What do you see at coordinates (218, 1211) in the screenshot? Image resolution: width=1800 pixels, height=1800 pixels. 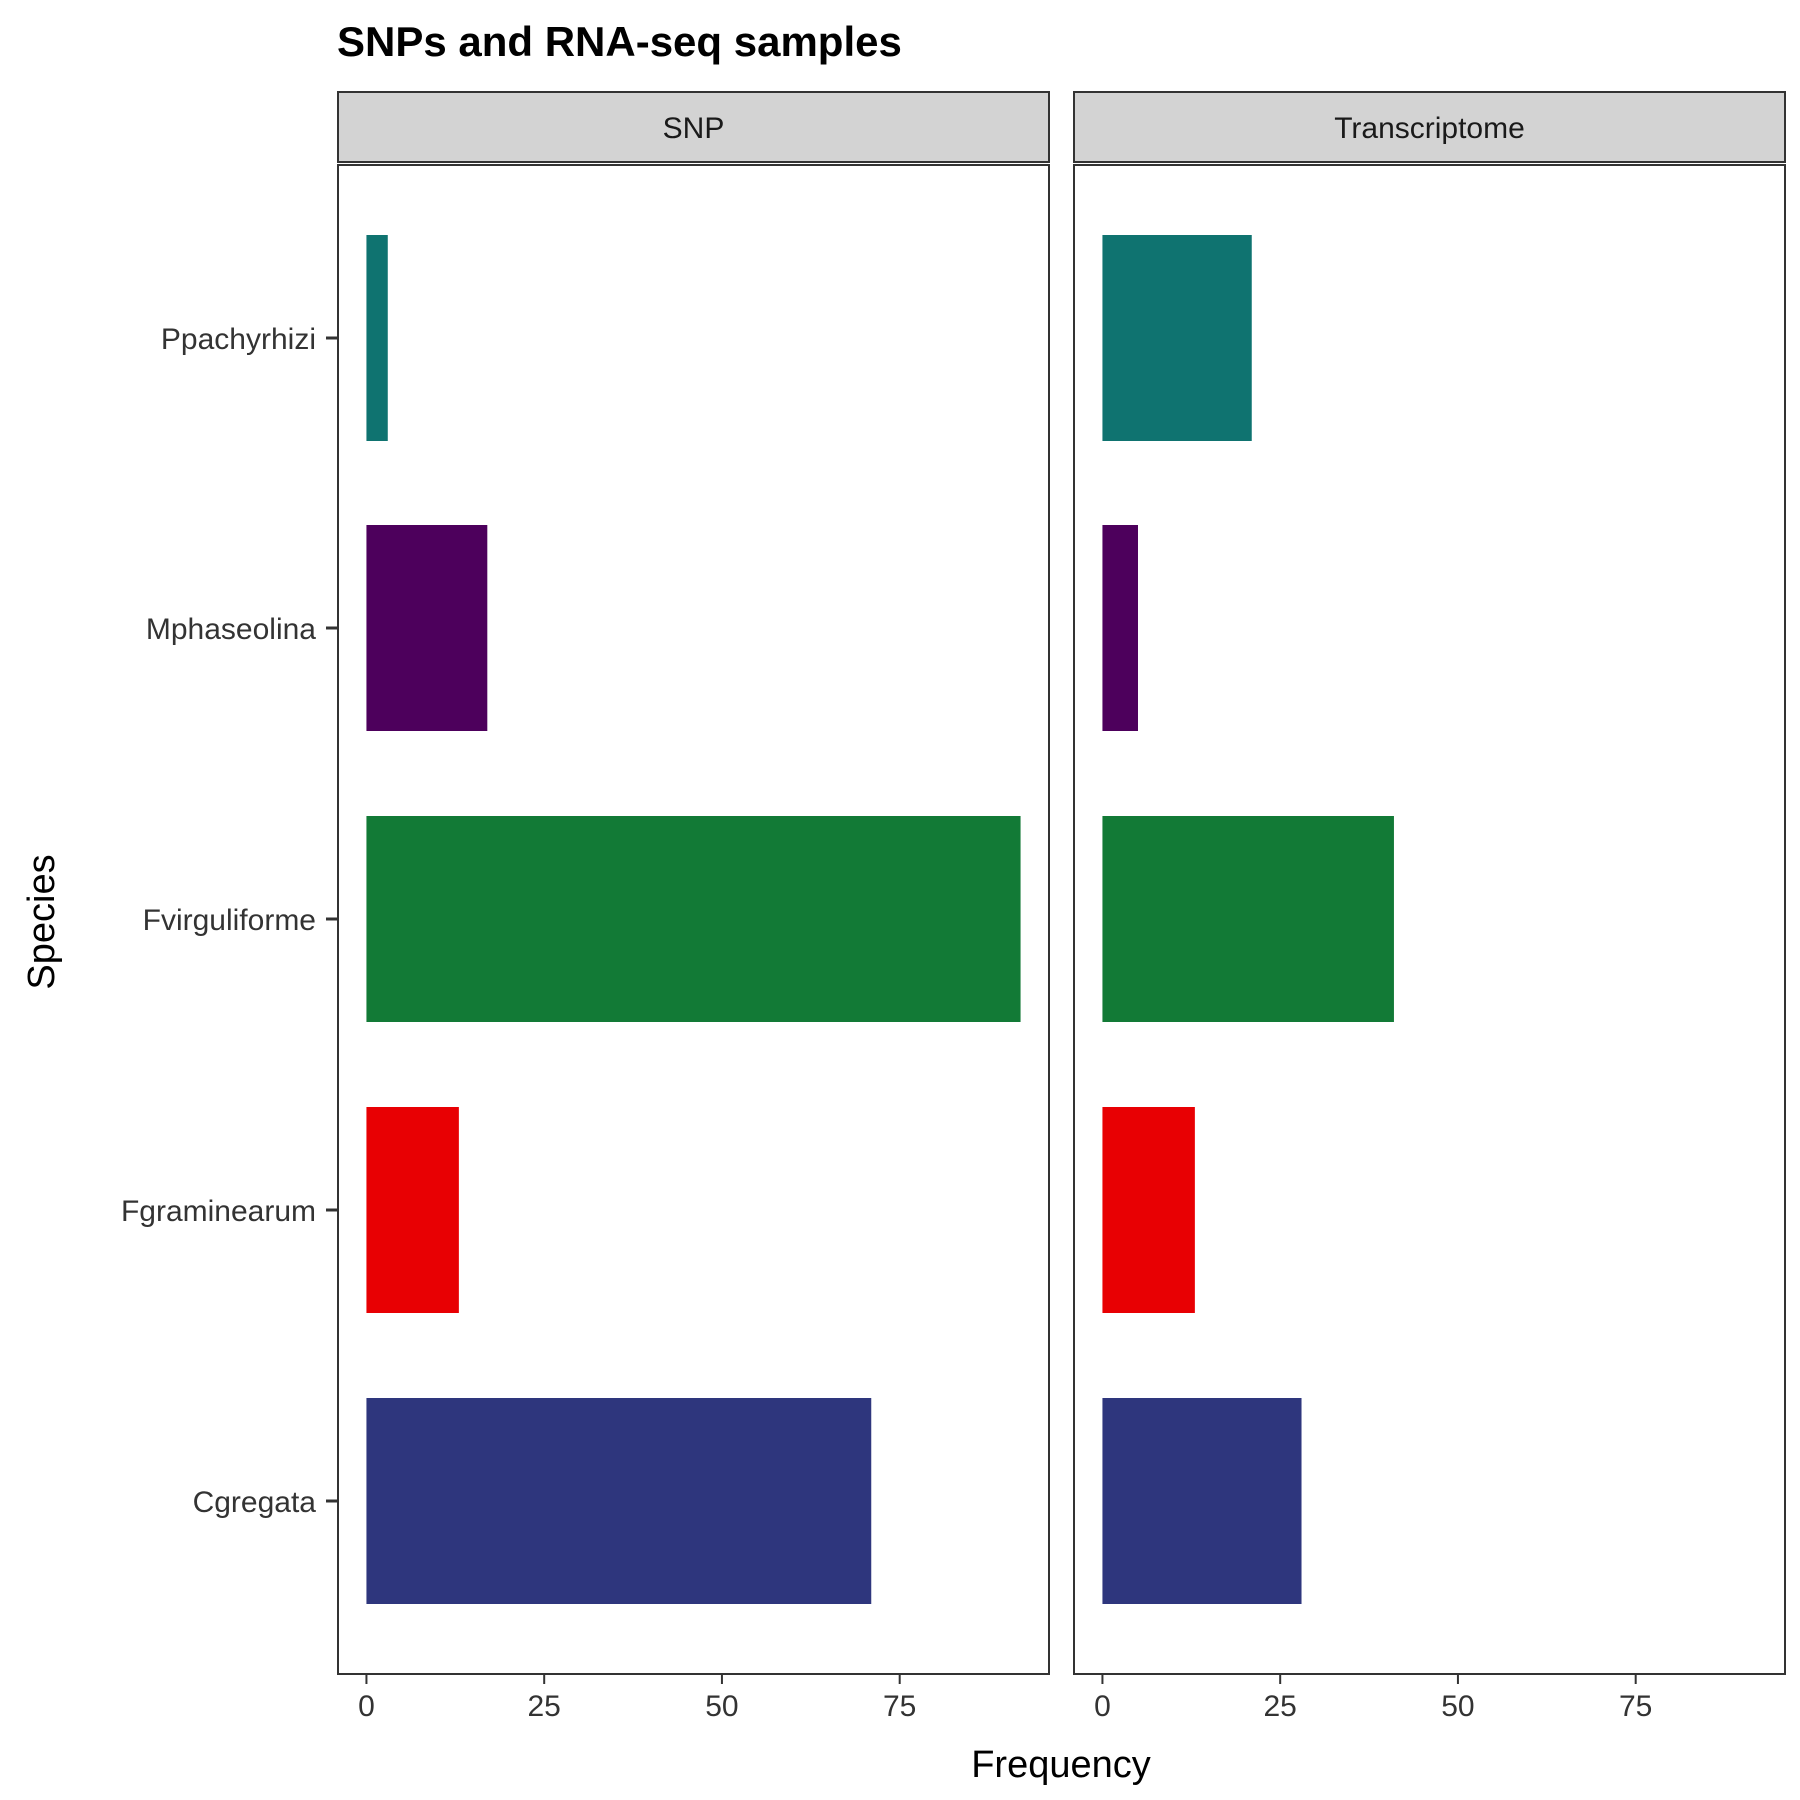 I see `y-tick-label: Fgraminearum` at bounding box center [218, 1211].